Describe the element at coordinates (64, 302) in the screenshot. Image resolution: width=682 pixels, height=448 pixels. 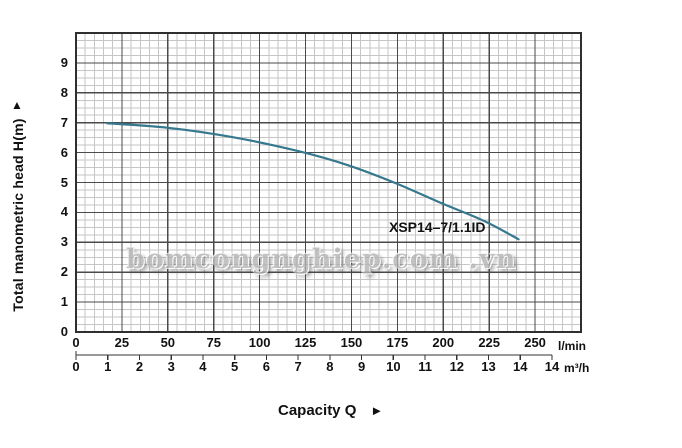
I see `y-tick-label: 1` at that location.